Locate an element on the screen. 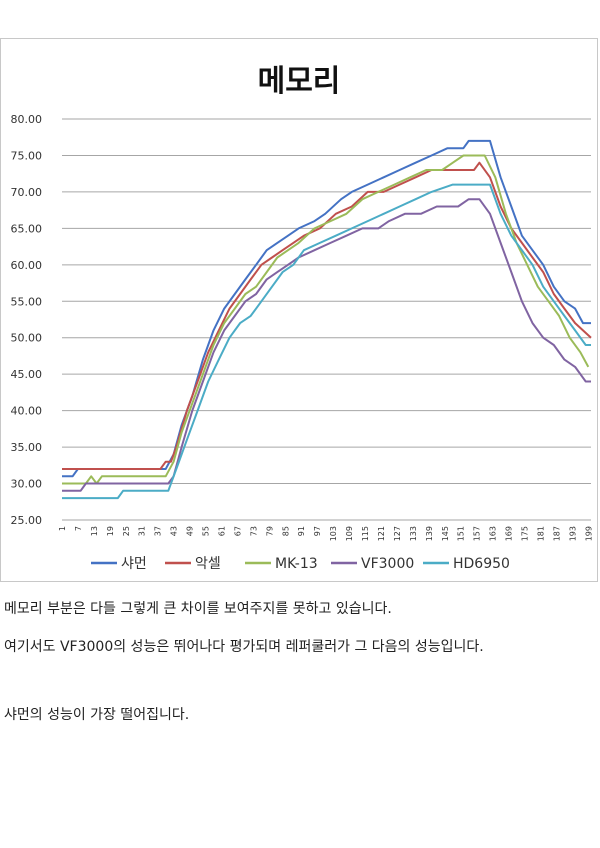 The height and width of the screenshot is (848, 600). x-tick-label: 127 is located at coordinates (397, 533).